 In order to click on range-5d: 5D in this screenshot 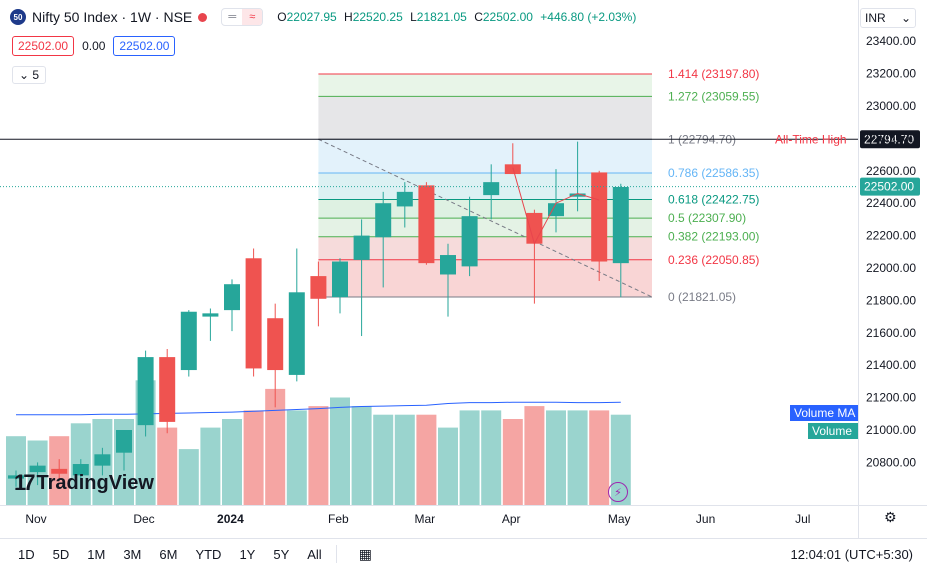, I will do `click(61, 554)`.